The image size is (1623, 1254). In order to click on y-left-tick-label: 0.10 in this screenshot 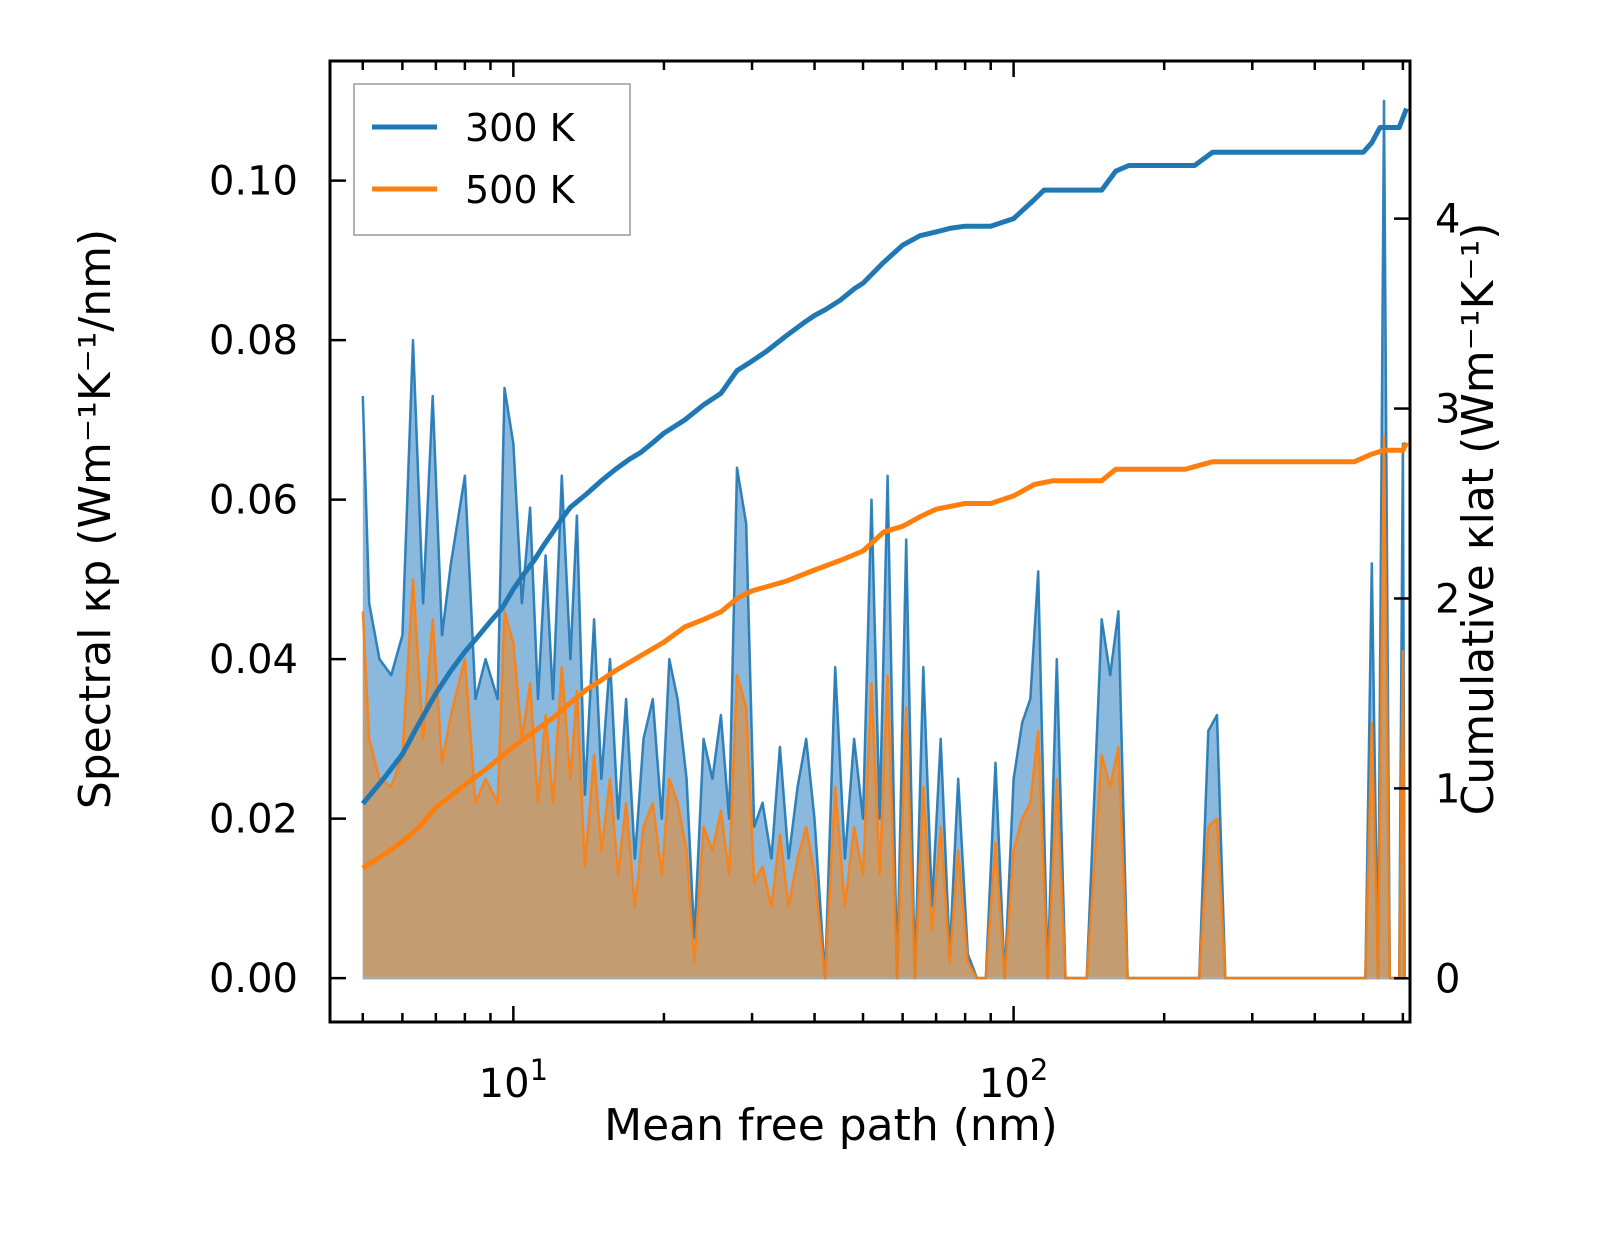, I will do `click(253, 182)`.